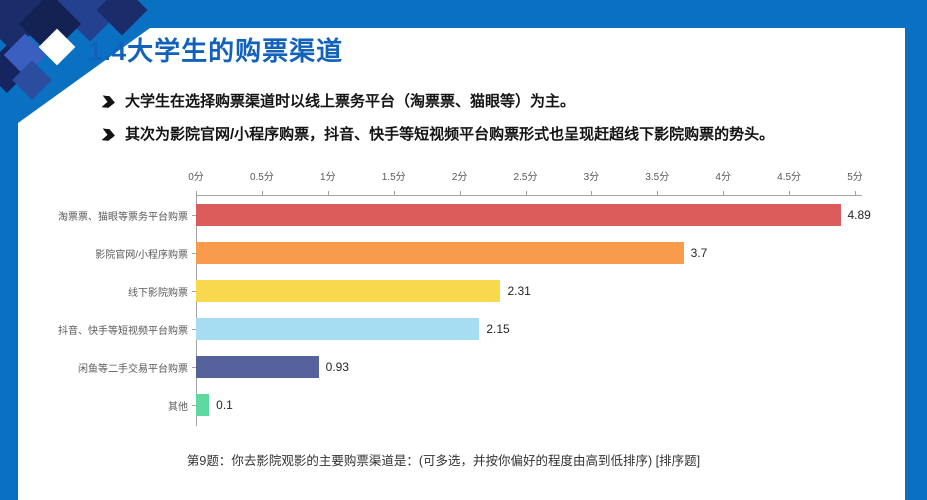 The image size is (927, 500). Describe the element at coordinates (855, 177) in the screenshot. I see `x-tick-label: 5分` at that location.